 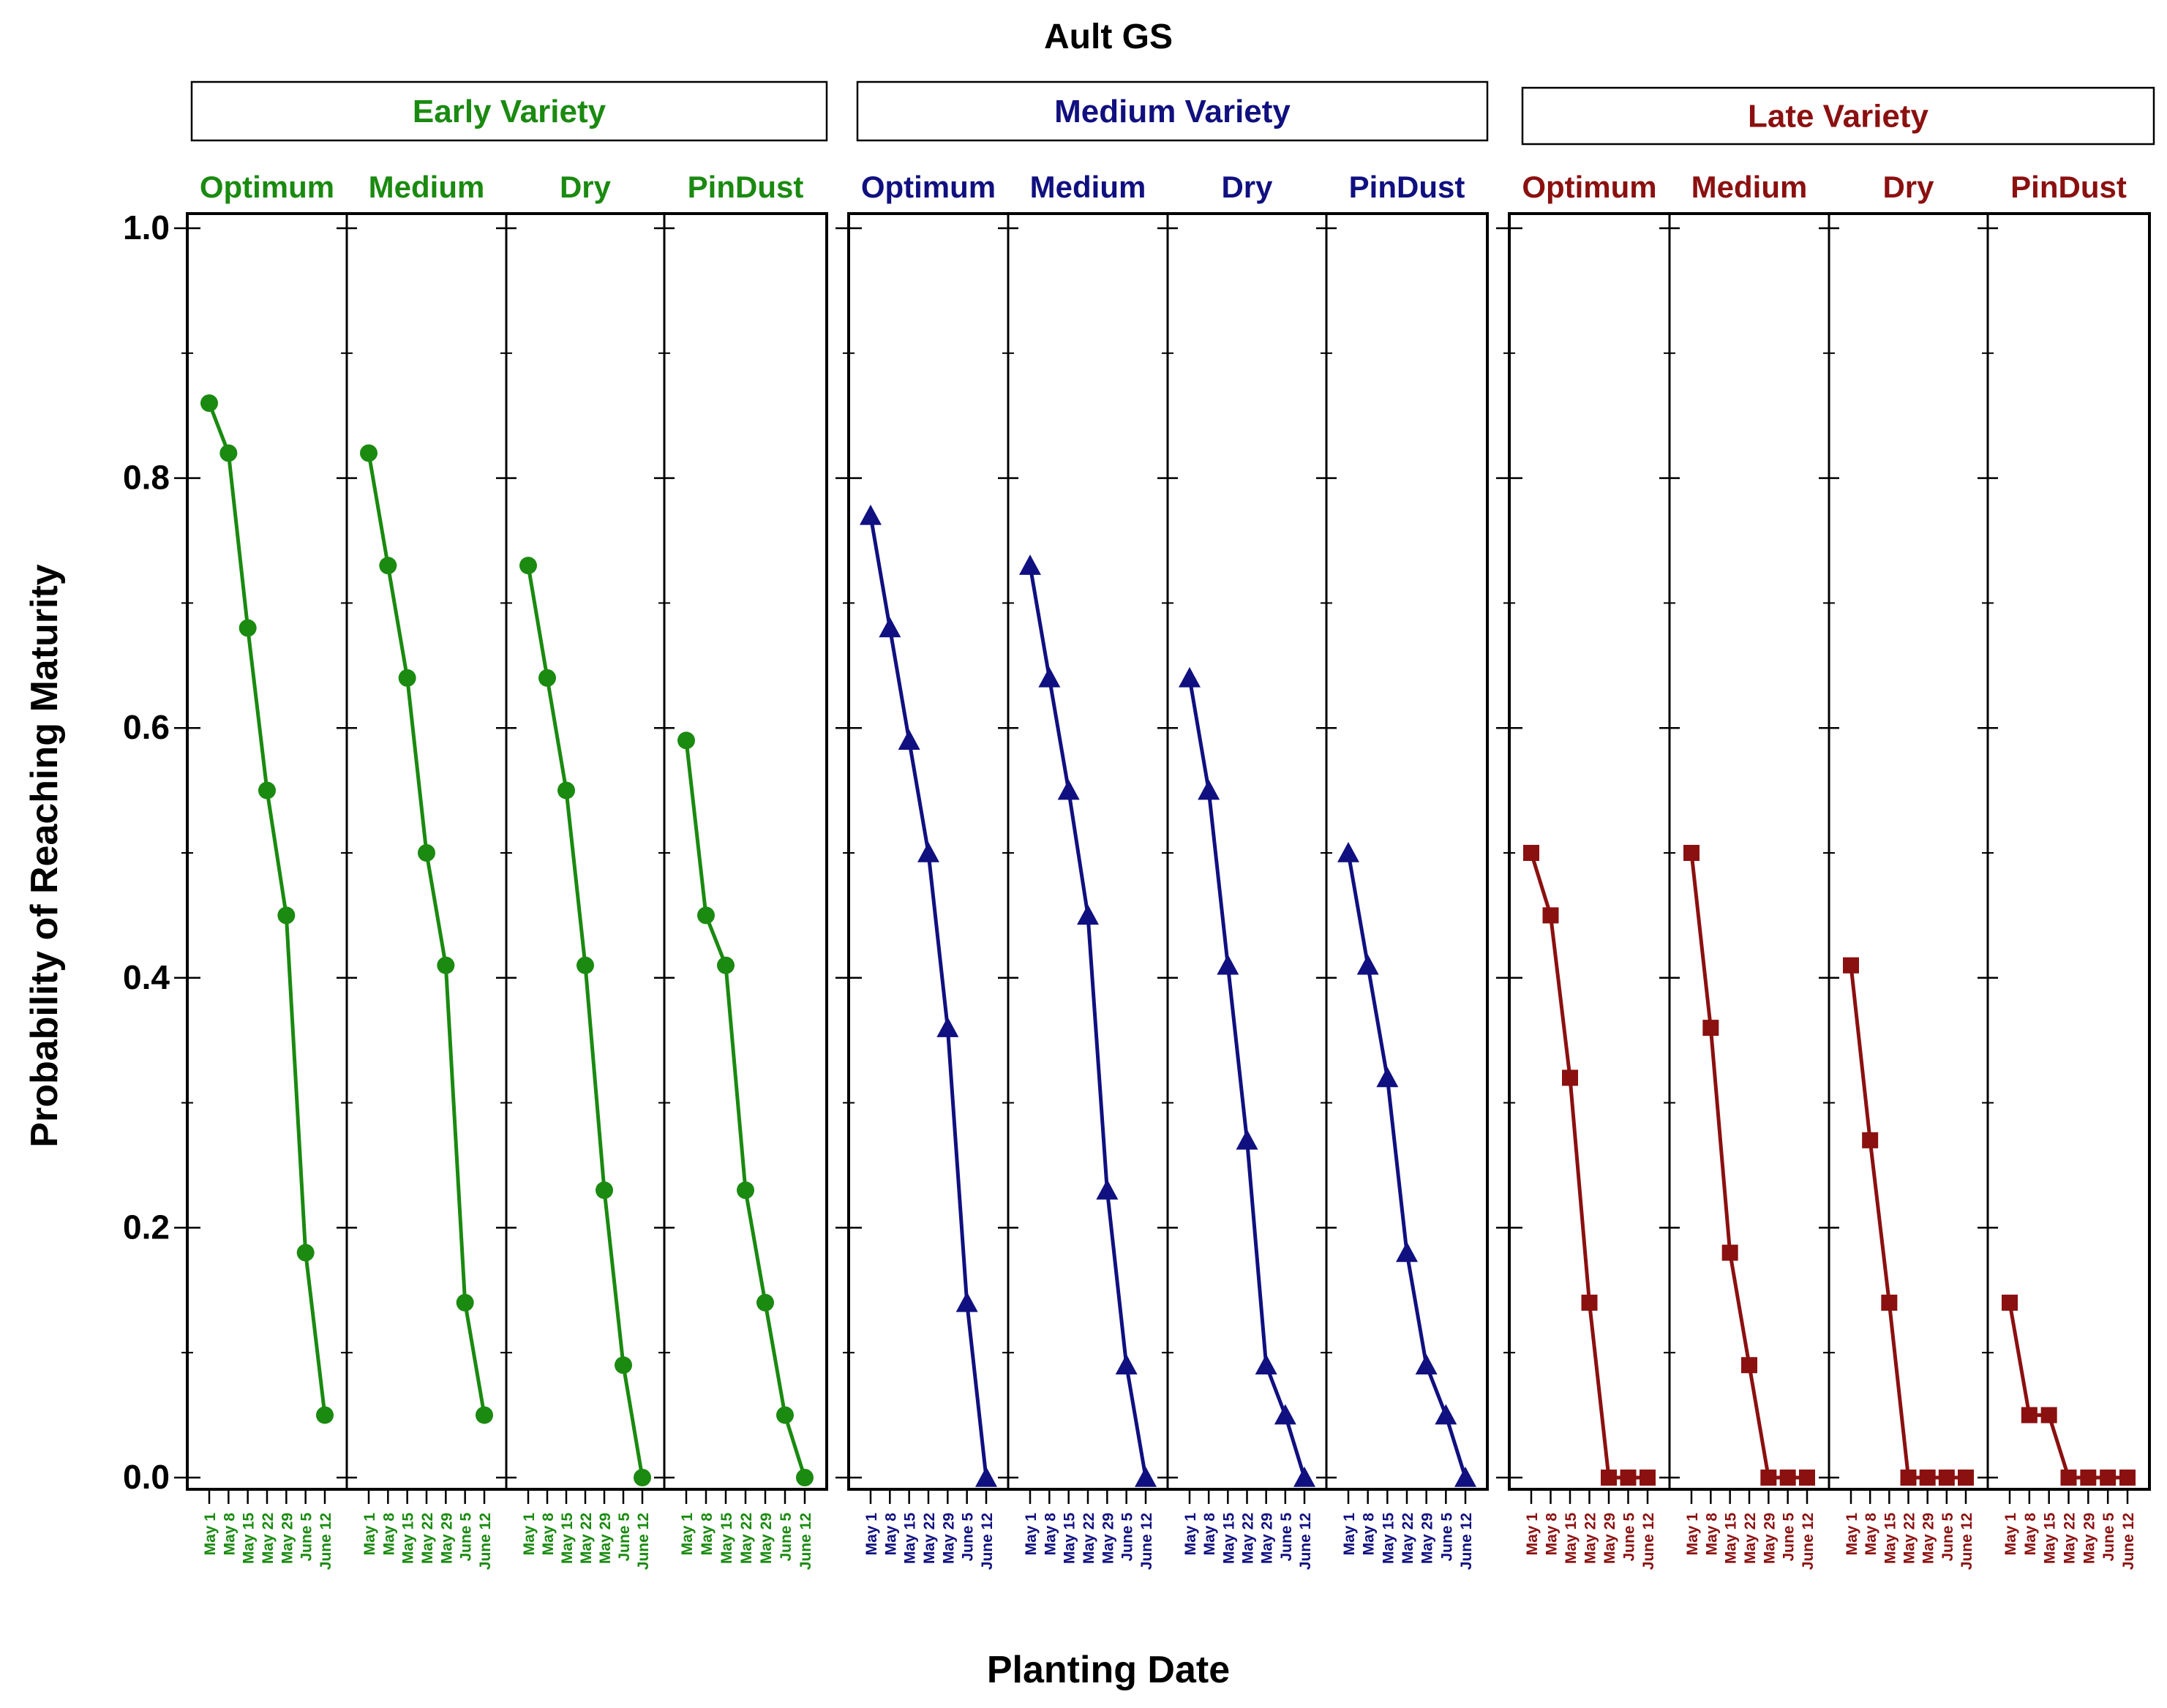 I want to click on y-axis: 0.0 0.2 0.4 0.6 0.8 1.0, so click(x=146, y=852).